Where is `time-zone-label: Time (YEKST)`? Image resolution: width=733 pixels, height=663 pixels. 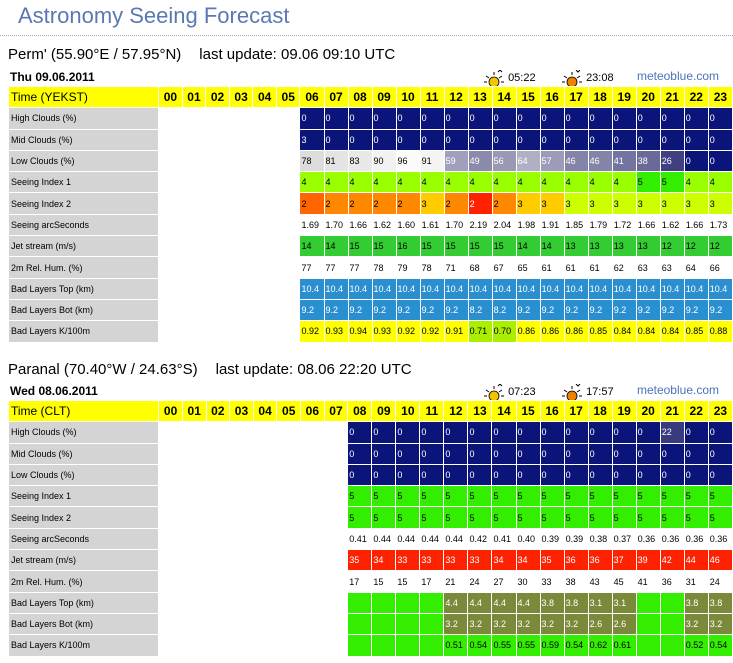 time-zone-label: Time (YEKST) is located at coordinates (84, 97).